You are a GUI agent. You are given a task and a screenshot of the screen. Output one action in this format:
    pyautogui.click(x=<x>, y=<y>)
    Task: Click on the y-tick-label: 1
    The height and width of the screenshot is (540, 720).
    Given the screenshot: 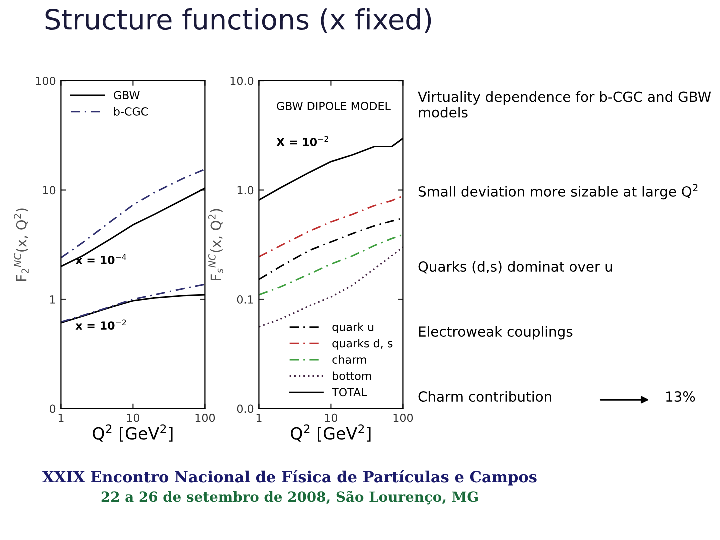 What is the action you would take?
    pyautogui.click(x=53, y=300)
    